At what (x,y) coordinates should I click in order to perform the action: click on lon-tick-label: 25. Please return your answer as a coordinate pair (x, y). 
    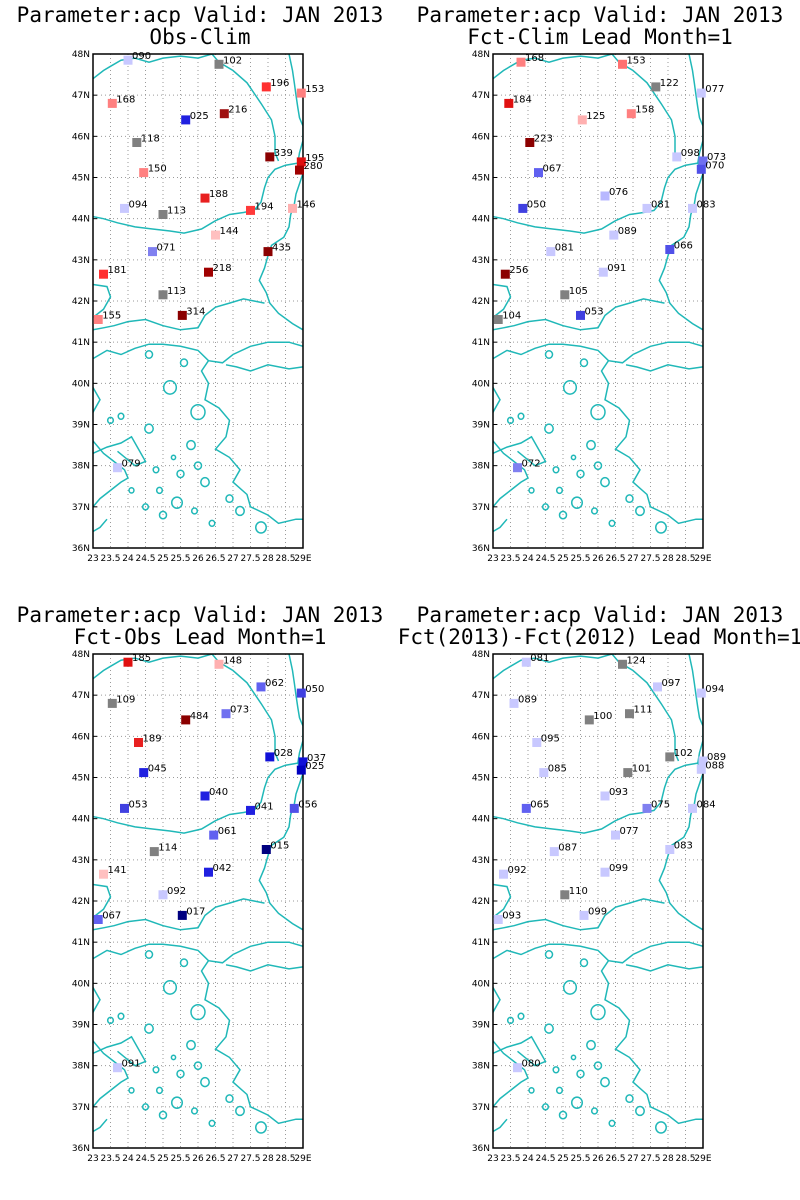
    Looking at the image, I should click on (162, 1159).